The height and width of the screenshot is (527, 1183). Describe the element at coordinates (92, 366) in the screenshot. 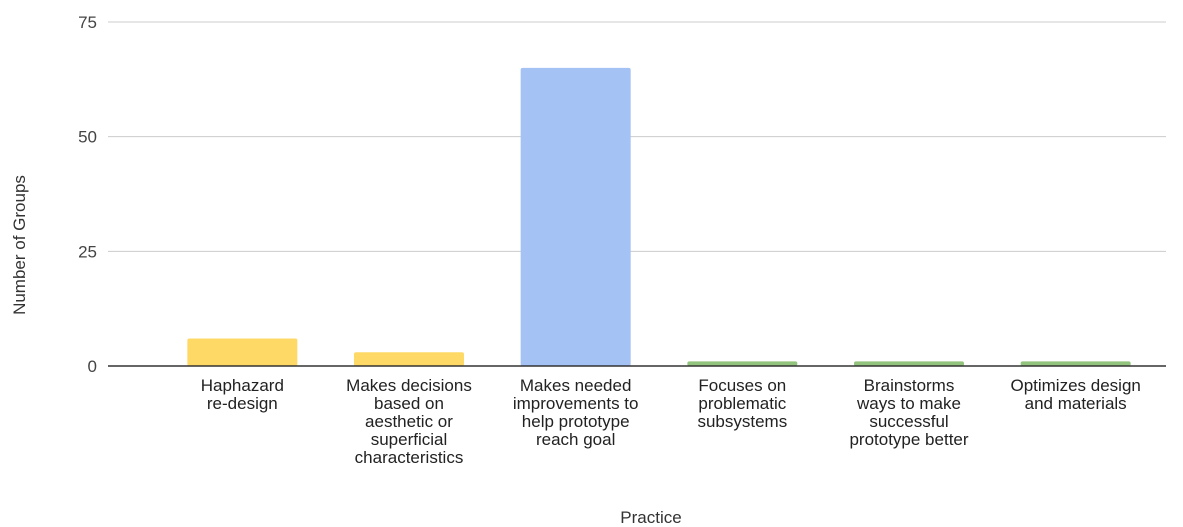

I see `y-tick-label: 0` at that location.